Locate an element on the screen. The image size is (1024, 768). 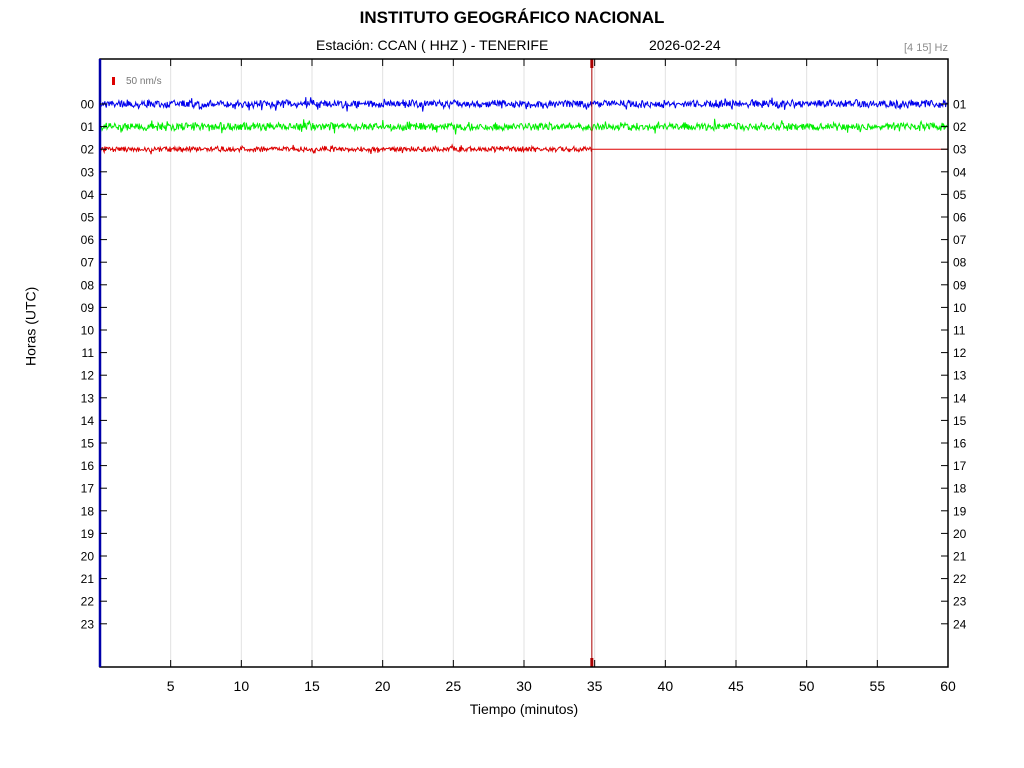
y-tick-label-right: 20 is located at coordinates (960, 534).